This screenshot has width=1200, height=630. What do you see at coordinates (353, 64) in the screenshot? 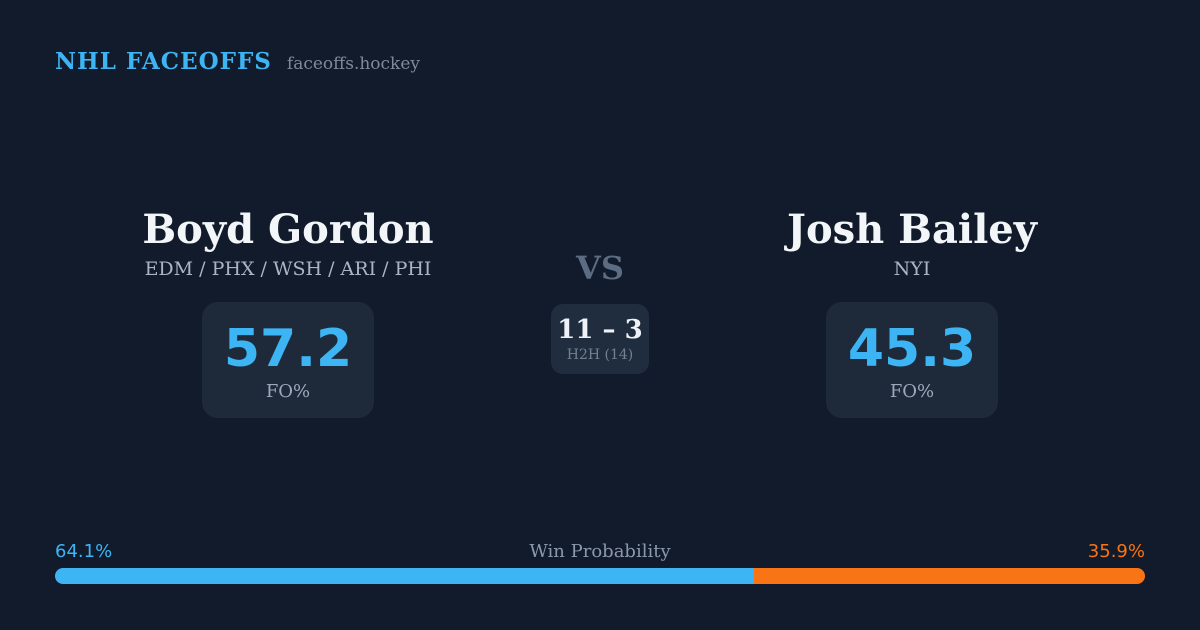
I see `site-url: faceoffs.hockey` at bounding box center [353, 64].